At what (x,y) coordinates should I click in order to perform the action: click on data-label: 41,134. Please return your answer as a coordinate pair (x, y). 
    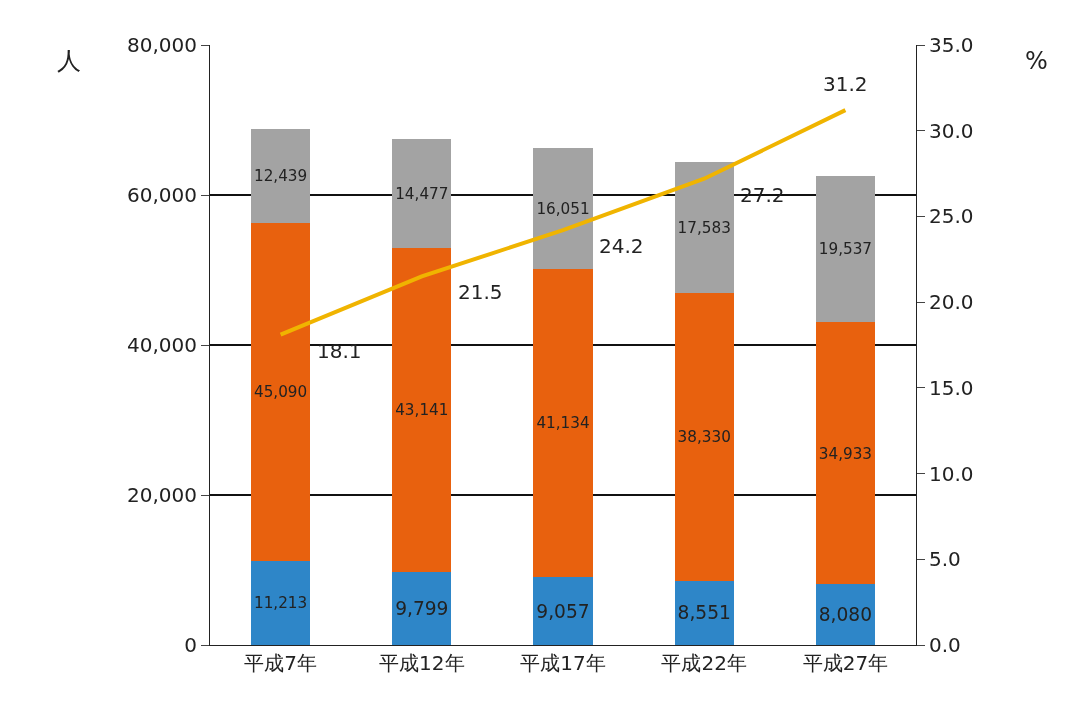
    Looking at the image, I should click on (563, 423).